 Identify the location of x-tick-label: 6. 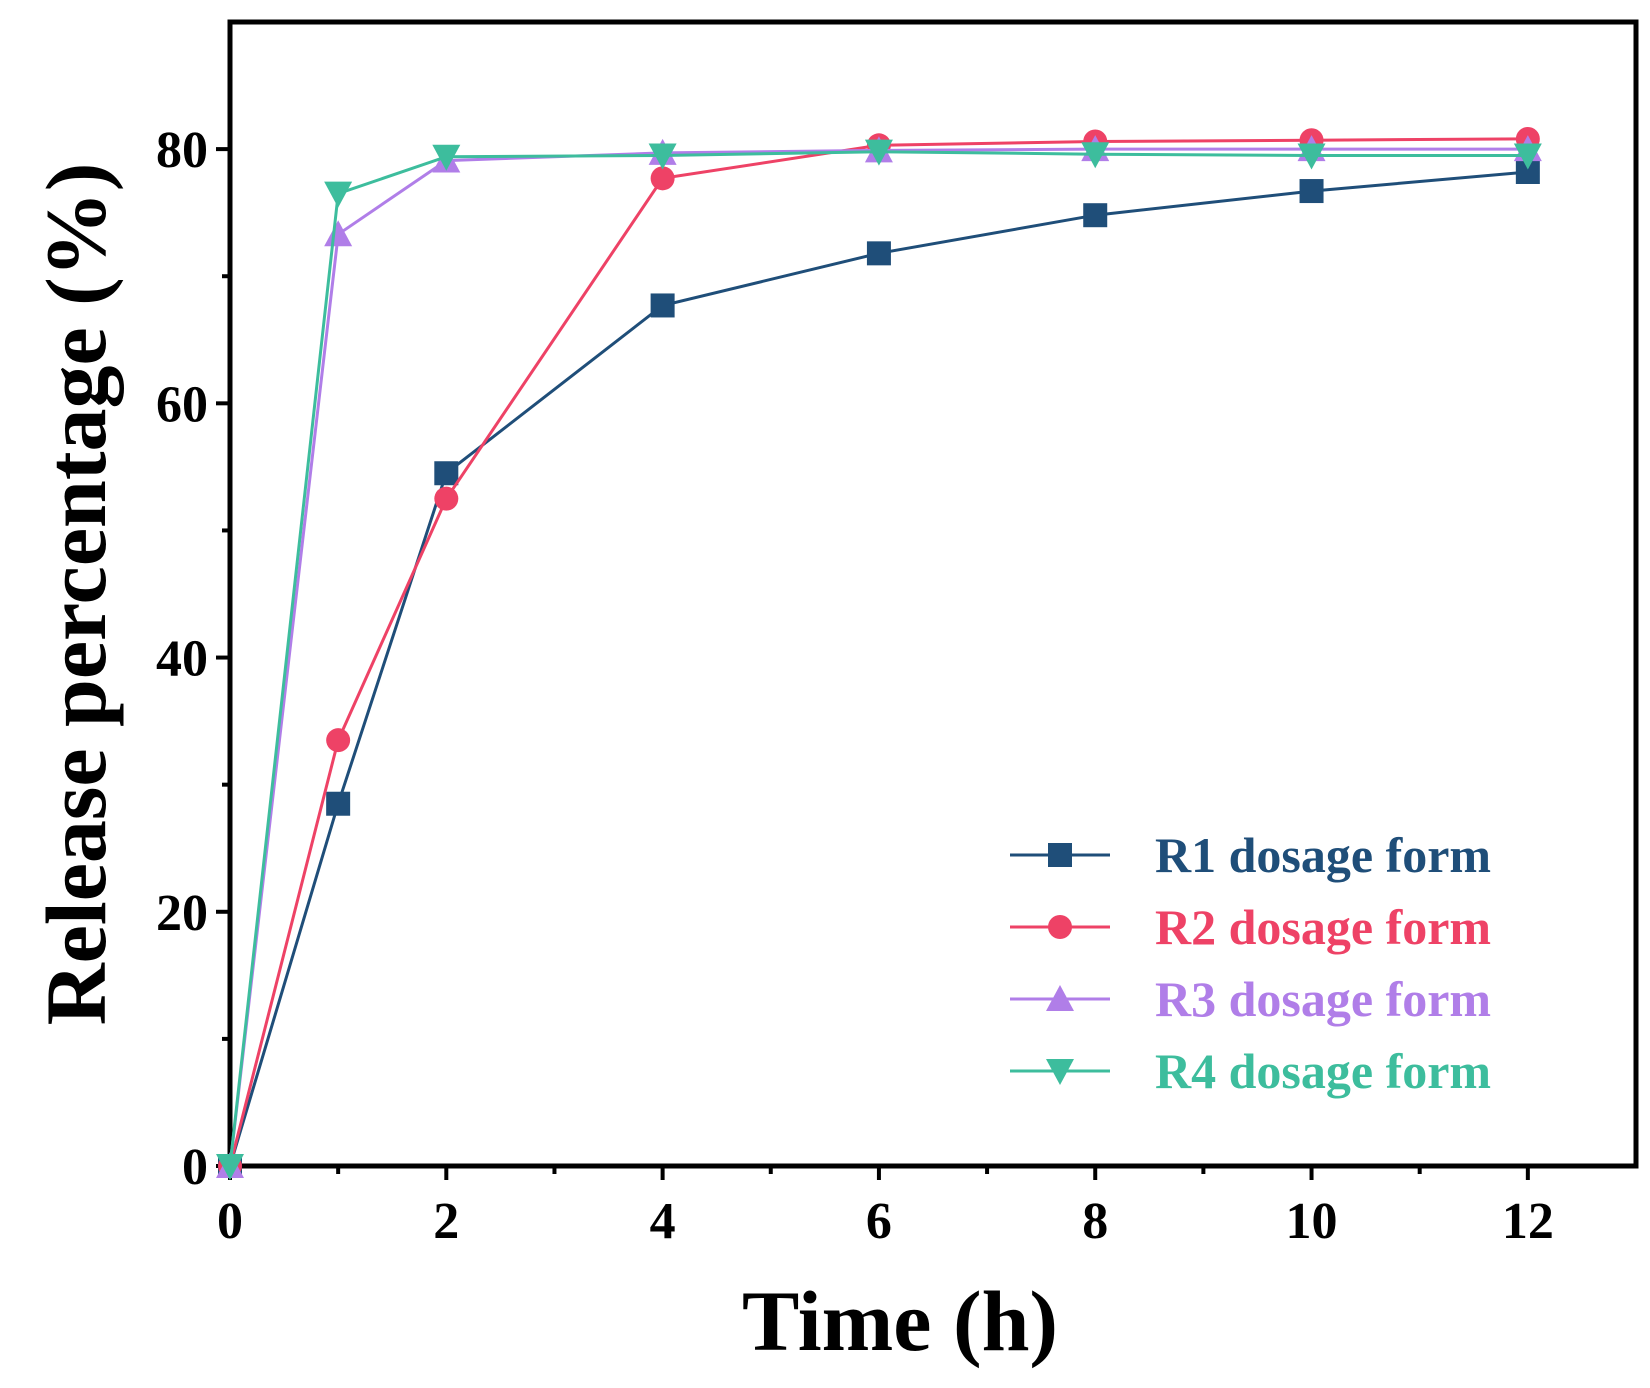
(879, 1221).